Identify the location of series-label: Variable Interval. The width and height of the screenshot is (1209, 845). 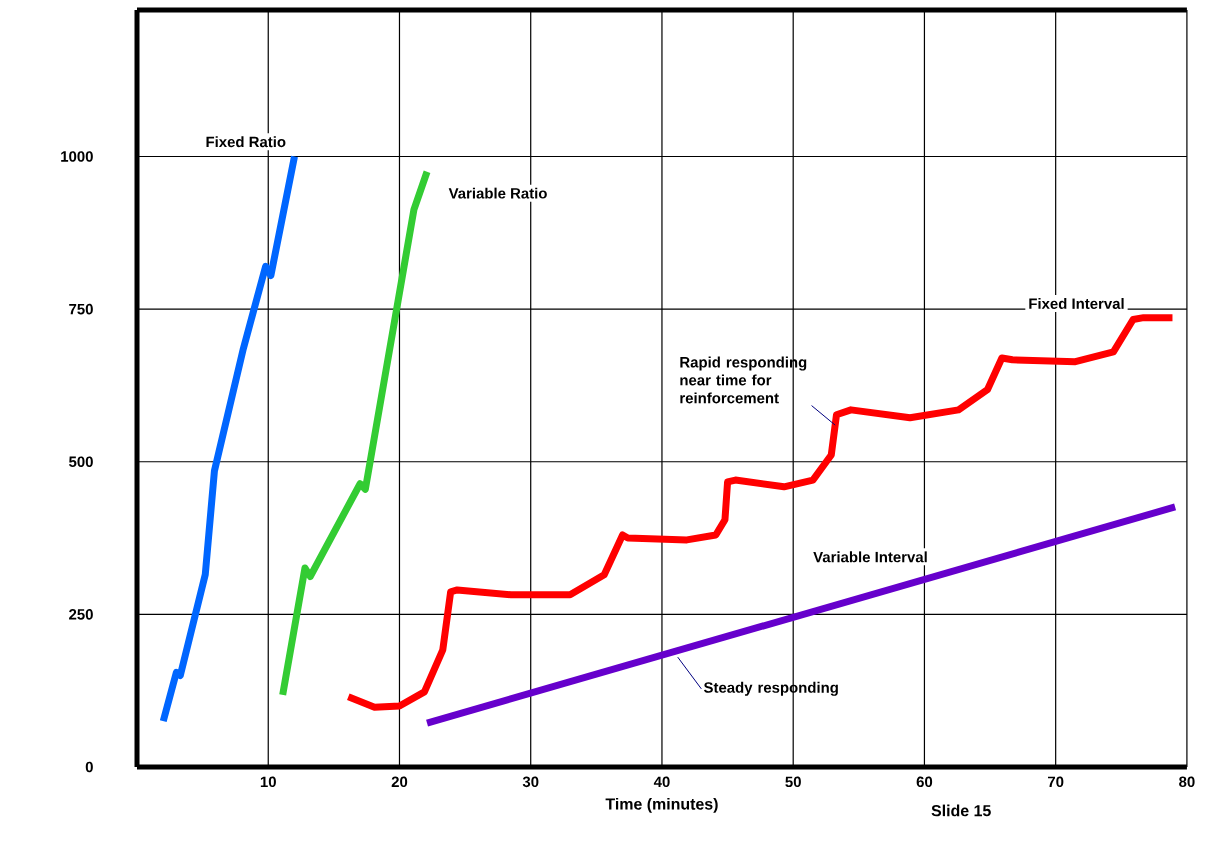
(870, 557).